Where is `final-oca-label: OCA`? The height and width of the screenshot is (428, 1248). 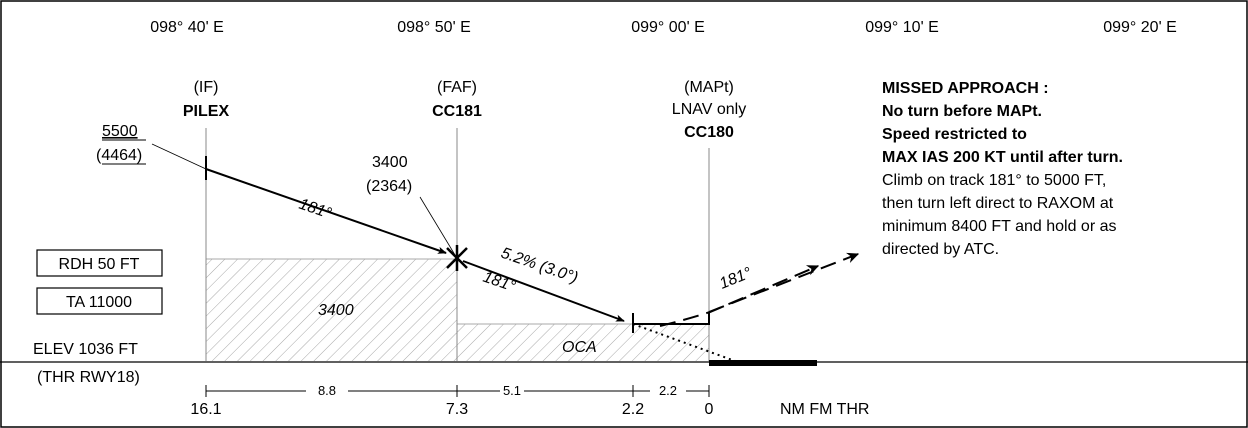 final-oca-label: OCA is located at coordinates (579, 347).